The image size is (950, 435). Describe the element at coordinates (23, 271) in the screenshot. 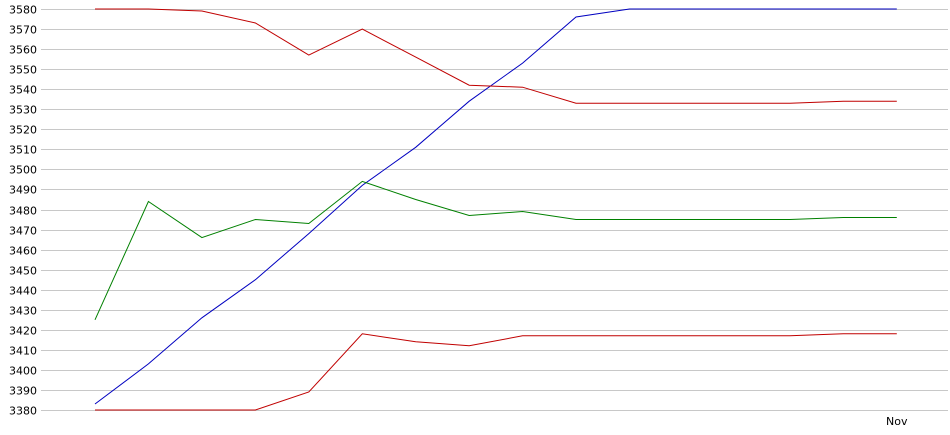

I see `y-tick-label: 3450` at that location.